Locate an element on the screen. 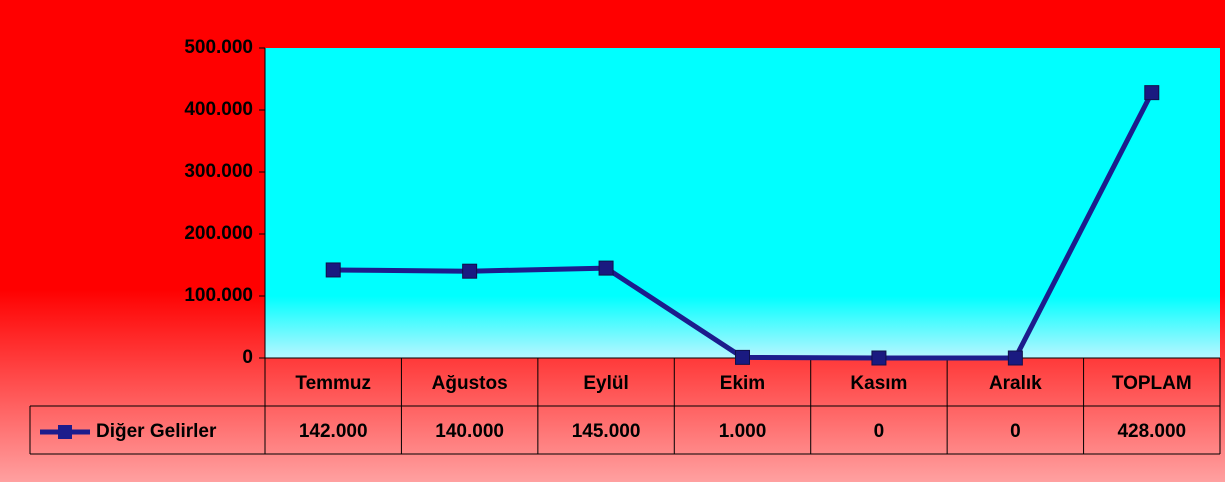 Image resolution: width=1225 pixels, height=487 pixels. value-label: 428.000 is located at coordinates (1151, 431).